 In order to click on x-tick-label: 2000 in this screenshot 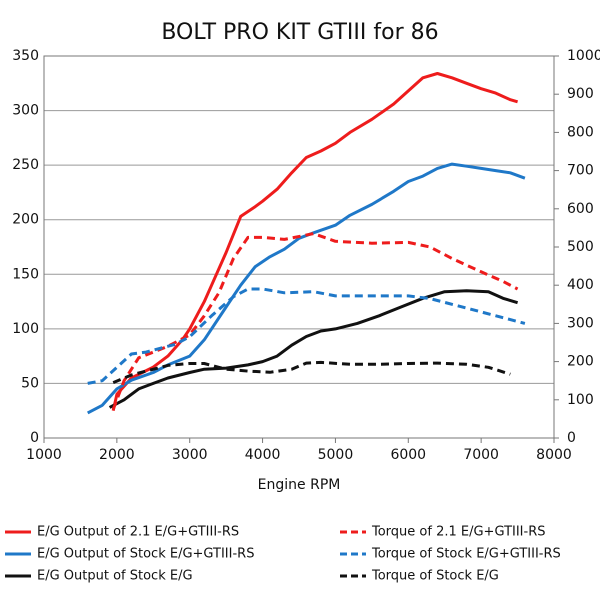, I will do `click(117, 455)`.